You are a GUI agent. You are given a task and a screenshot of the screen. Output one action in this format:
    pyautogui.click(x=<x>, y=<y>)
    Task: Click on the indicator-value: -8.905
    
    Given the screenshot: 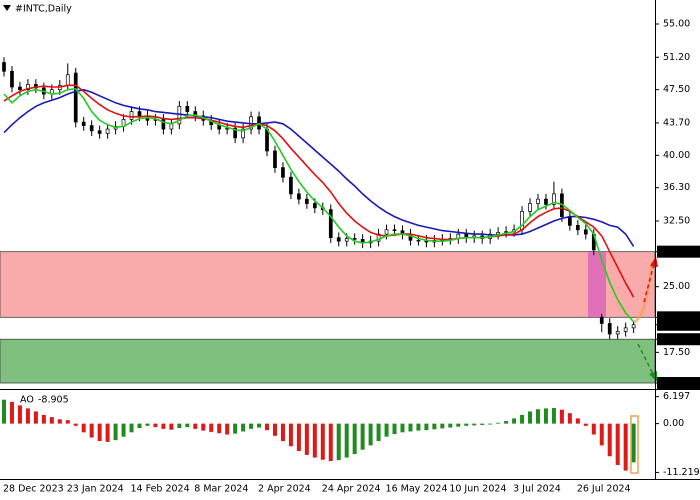 What is the action you would take?
    pyautogui.click(x=53, y=400)
    